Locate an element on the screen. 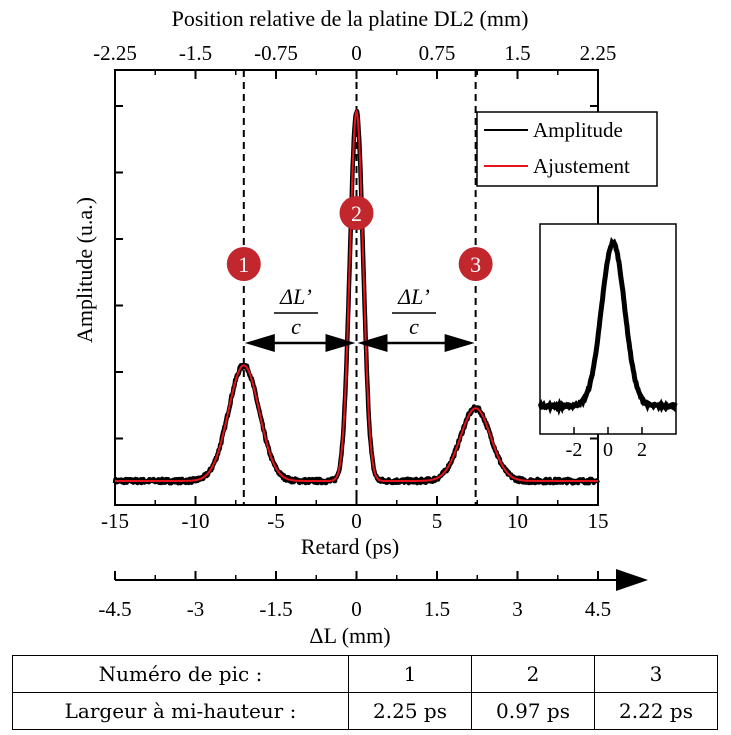  delta-l-axis-tick-label: -1.5 is located at coordinates (275, 609).